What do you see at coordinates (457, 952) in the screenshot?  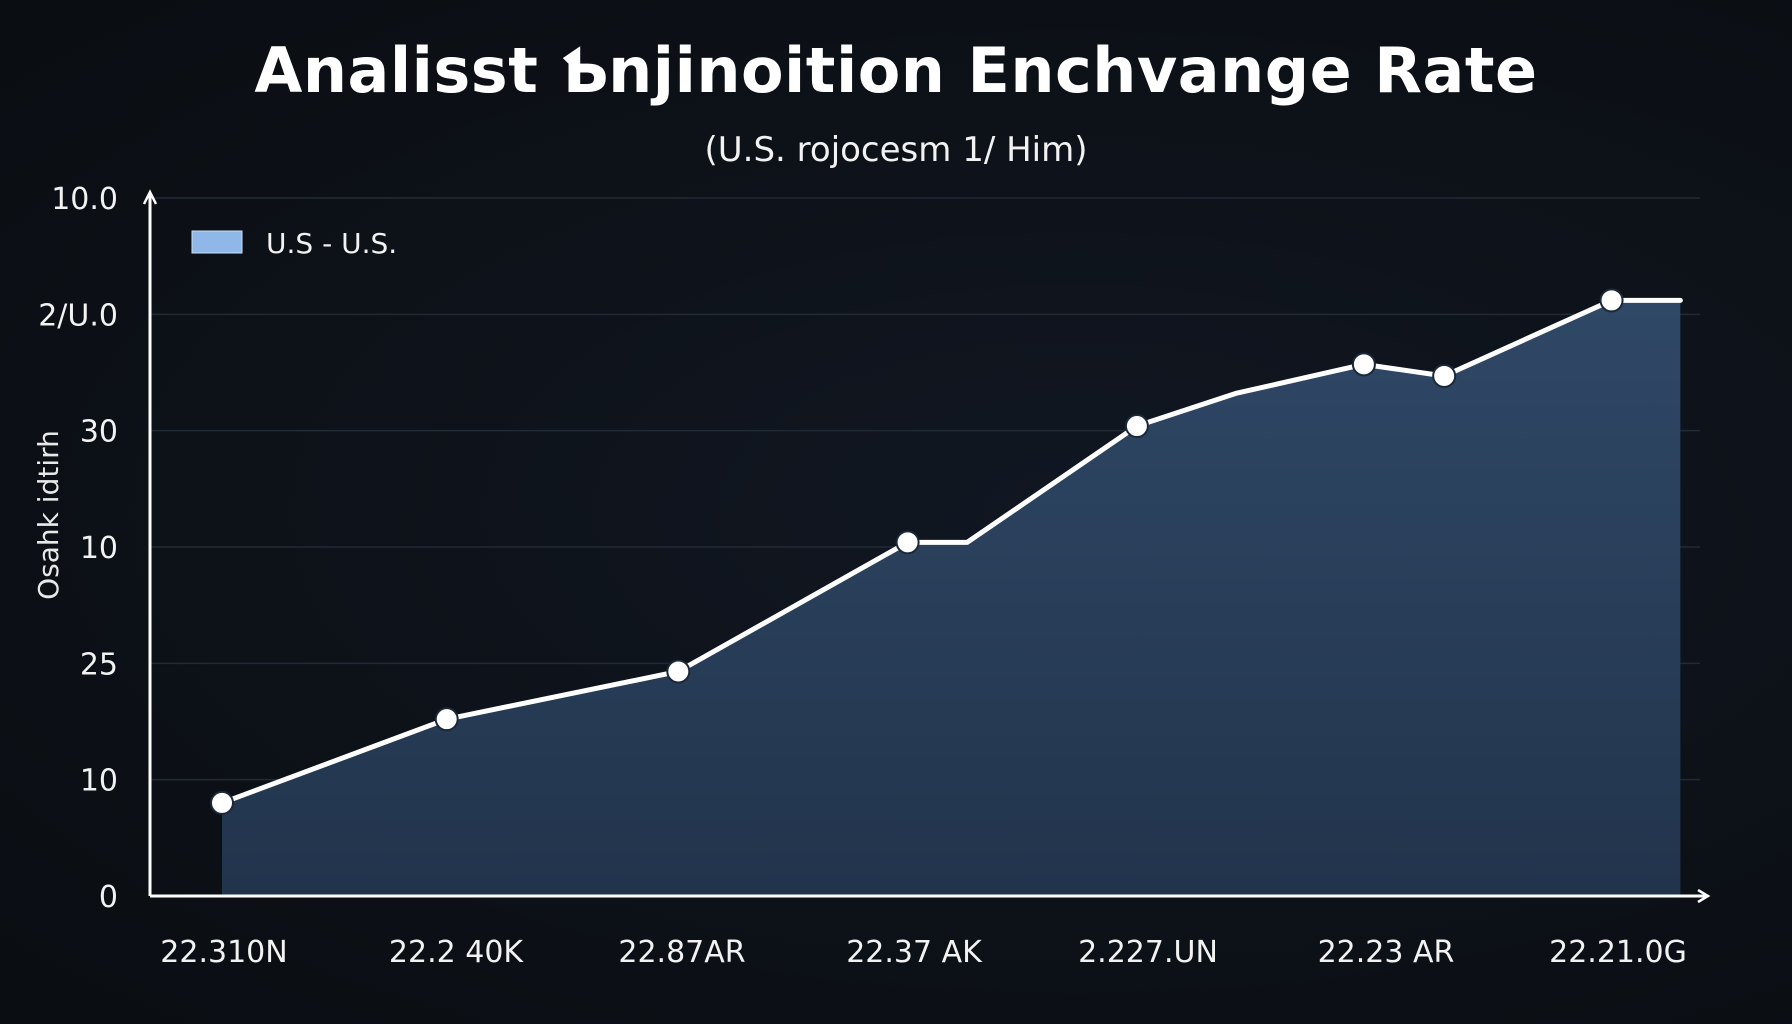 I see `x-tick-label: 22.2 40K` at bounding box center [457, 952].